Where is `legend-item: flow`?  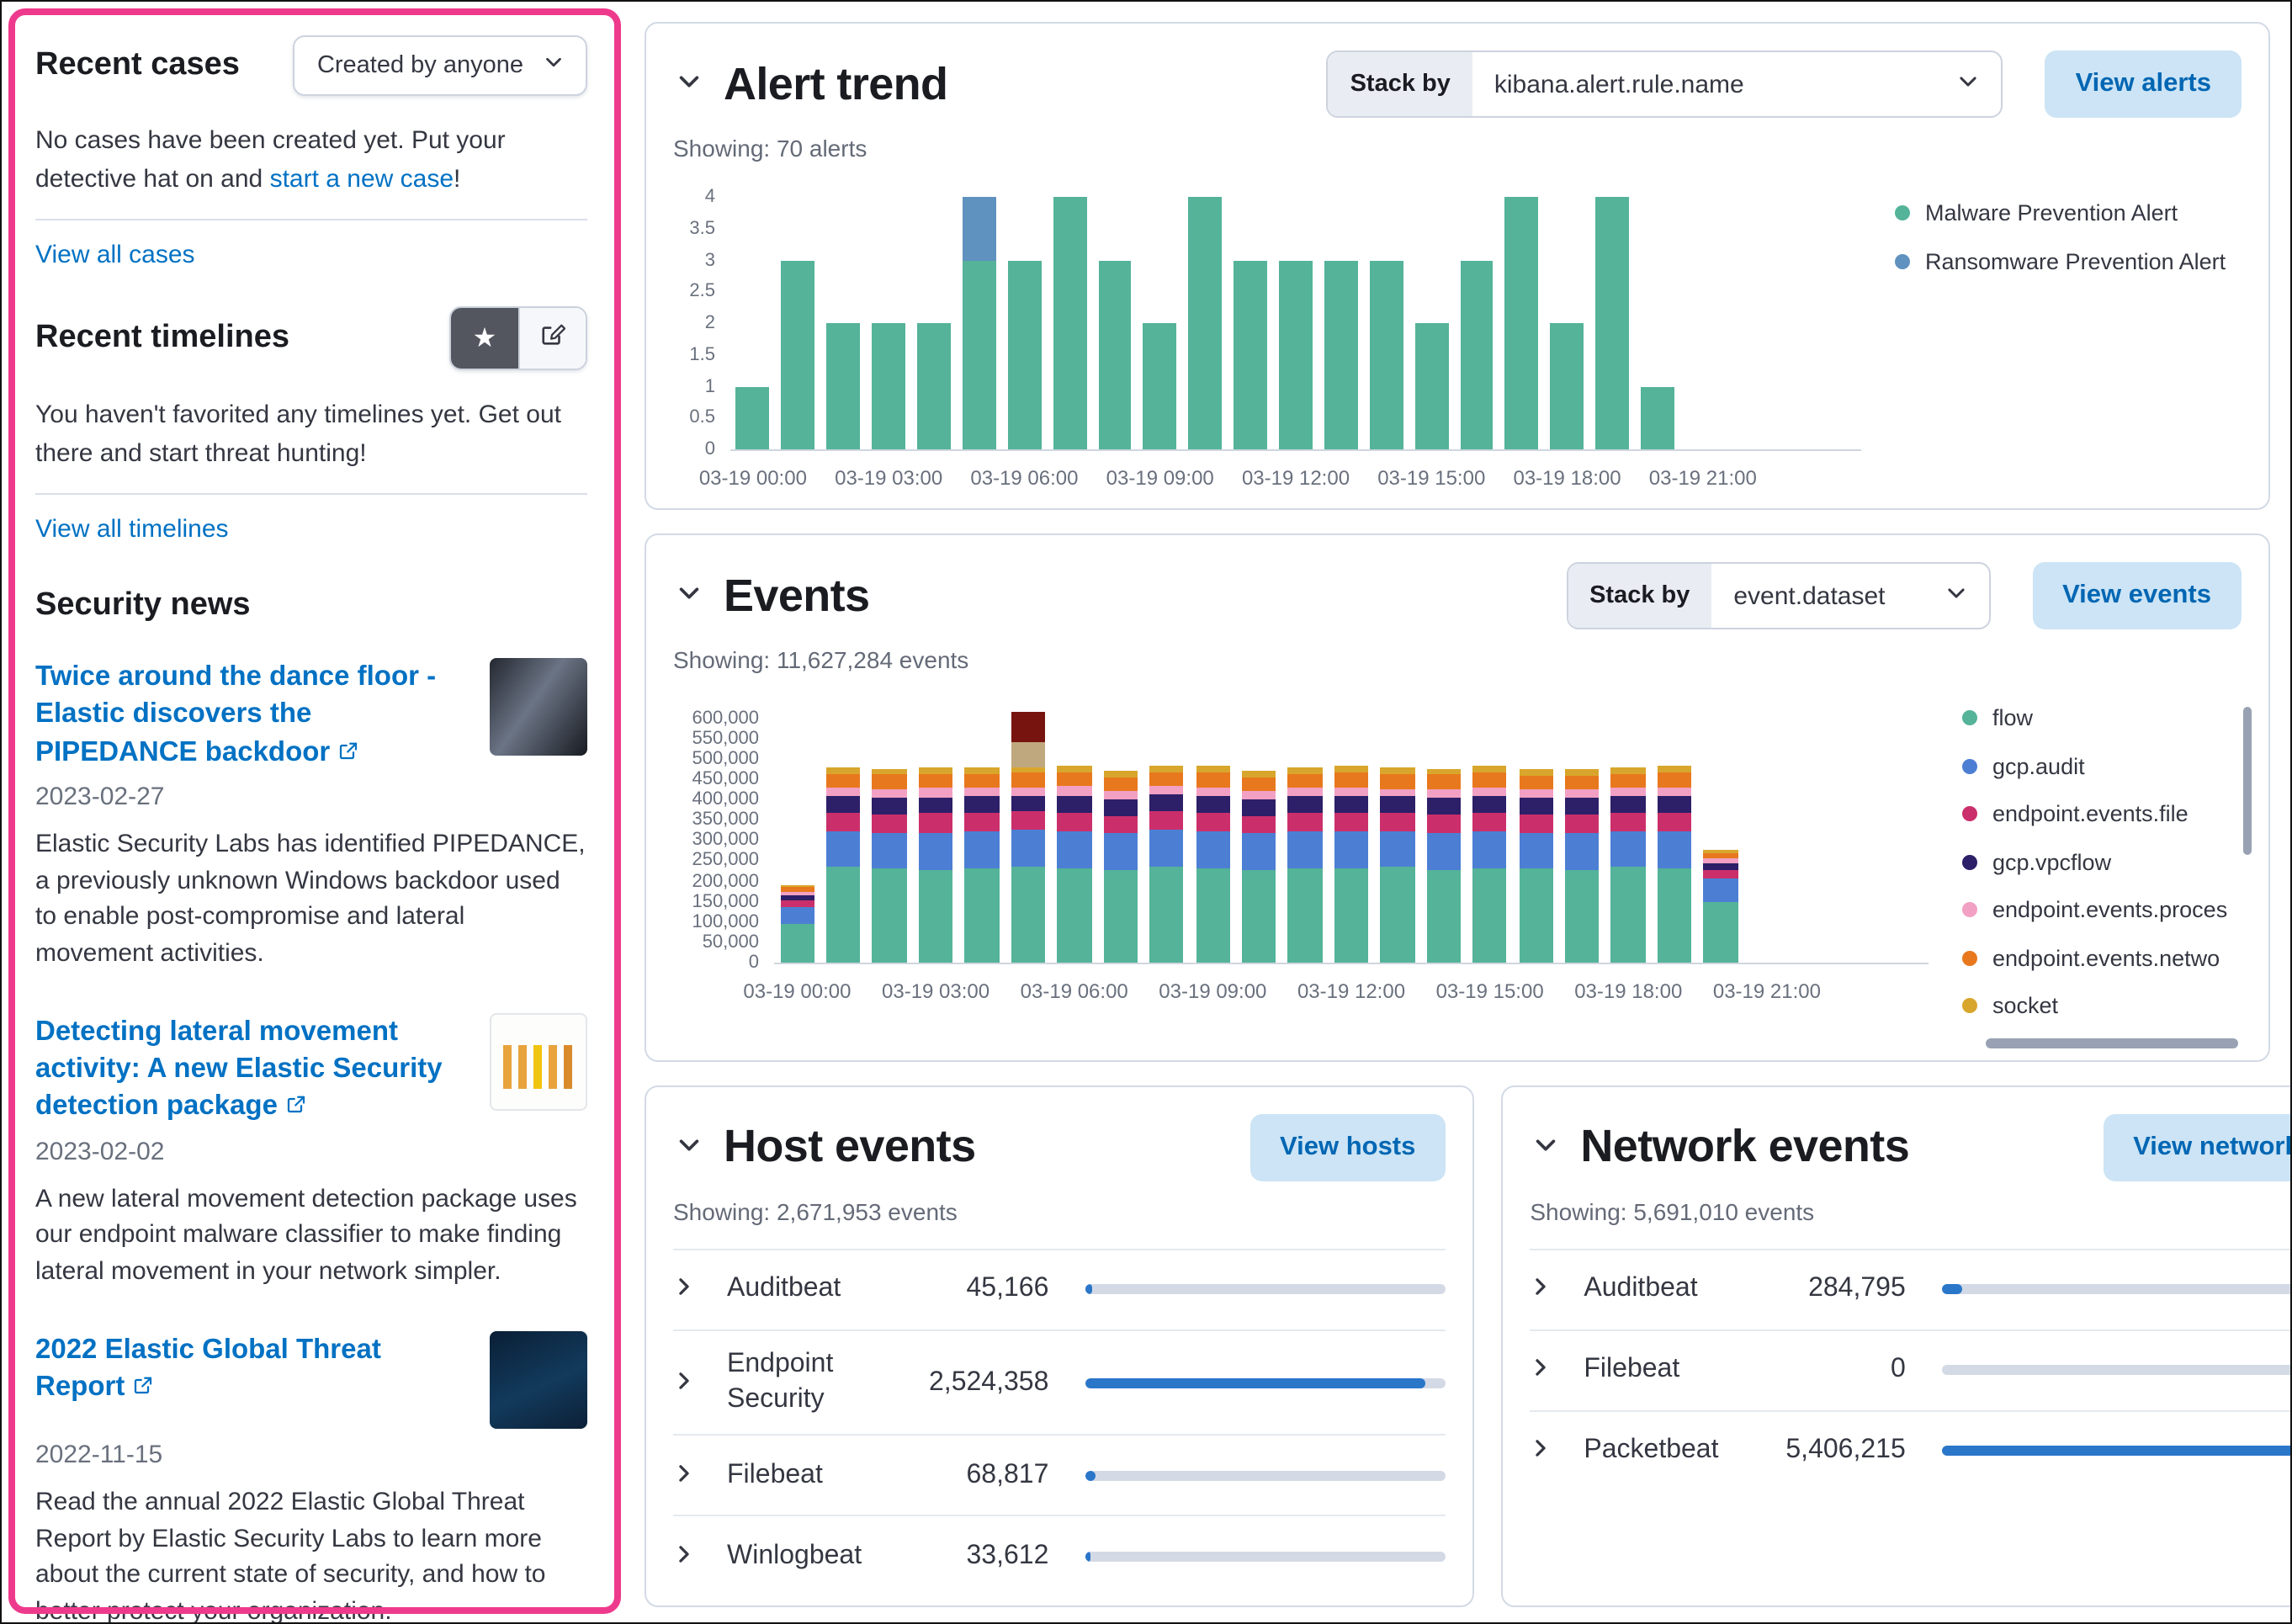 legend-item: flow is located at coordinates (2102, 718).